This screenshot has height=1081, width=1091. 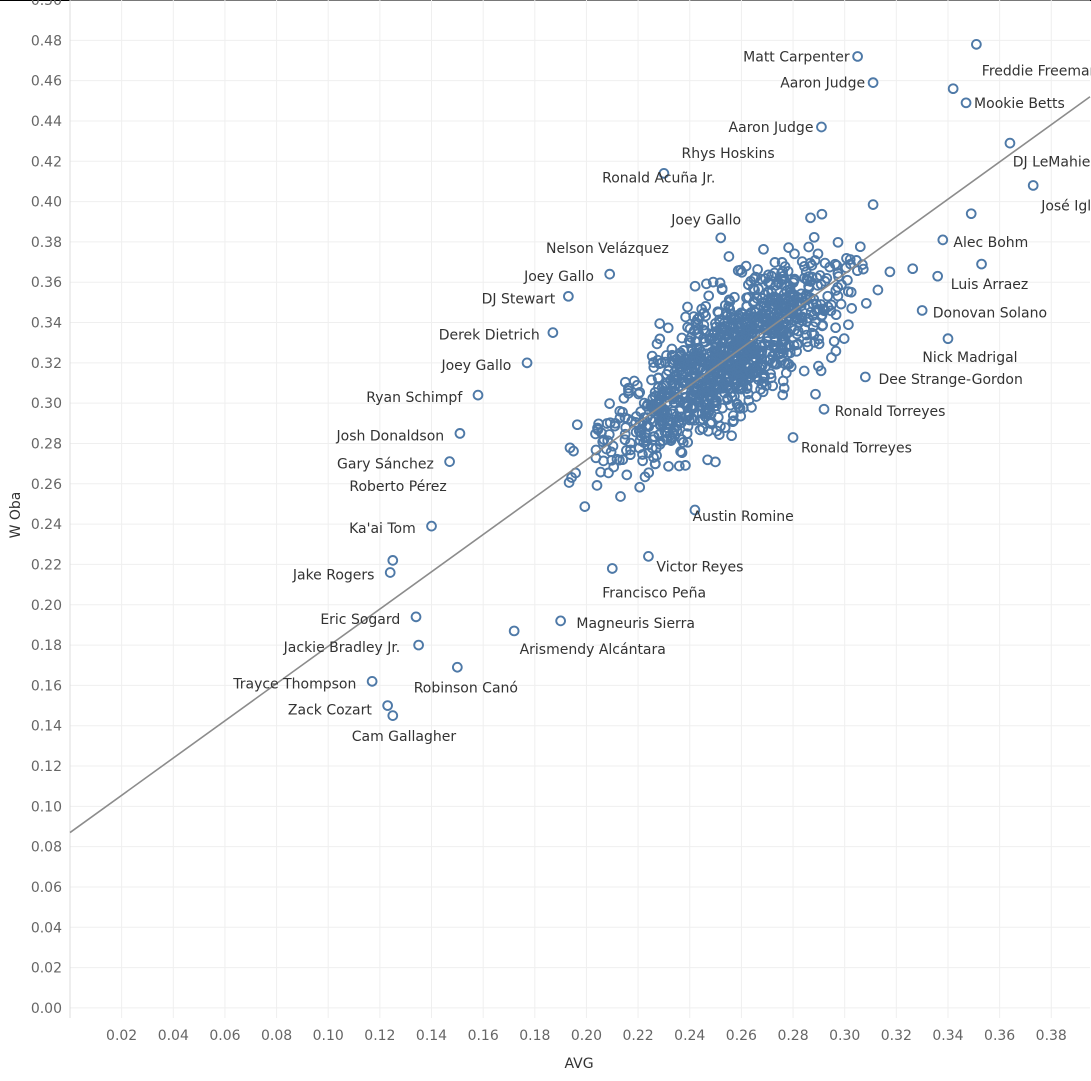 I want to click on point-annotation: Aaron Judge, so click(x=822, y=84).